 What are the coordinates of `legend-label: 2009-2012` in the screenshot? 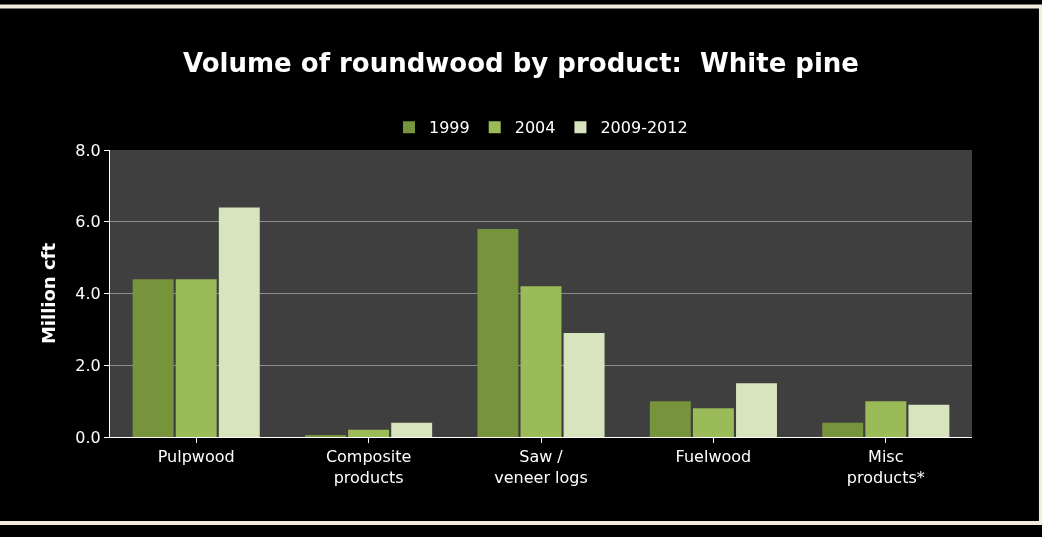 It's located at (644, 128).